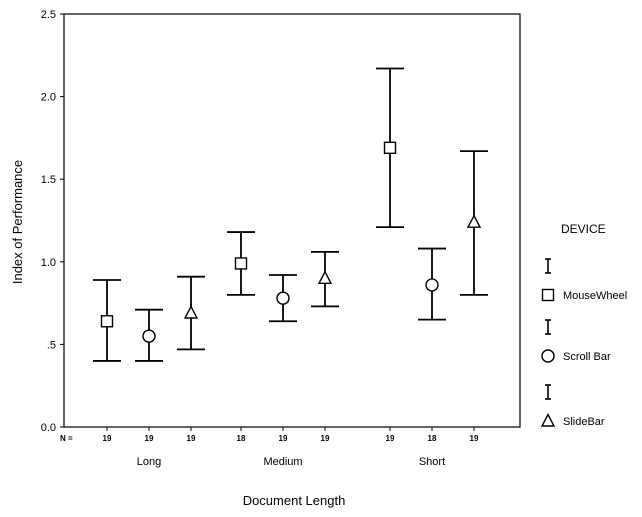 This screenshot has width=642, height=517. What do you see at coordinates (48, 428) in the screenshot?
I see `y-tick-label: 0.0` at bounding box center [48, 428].